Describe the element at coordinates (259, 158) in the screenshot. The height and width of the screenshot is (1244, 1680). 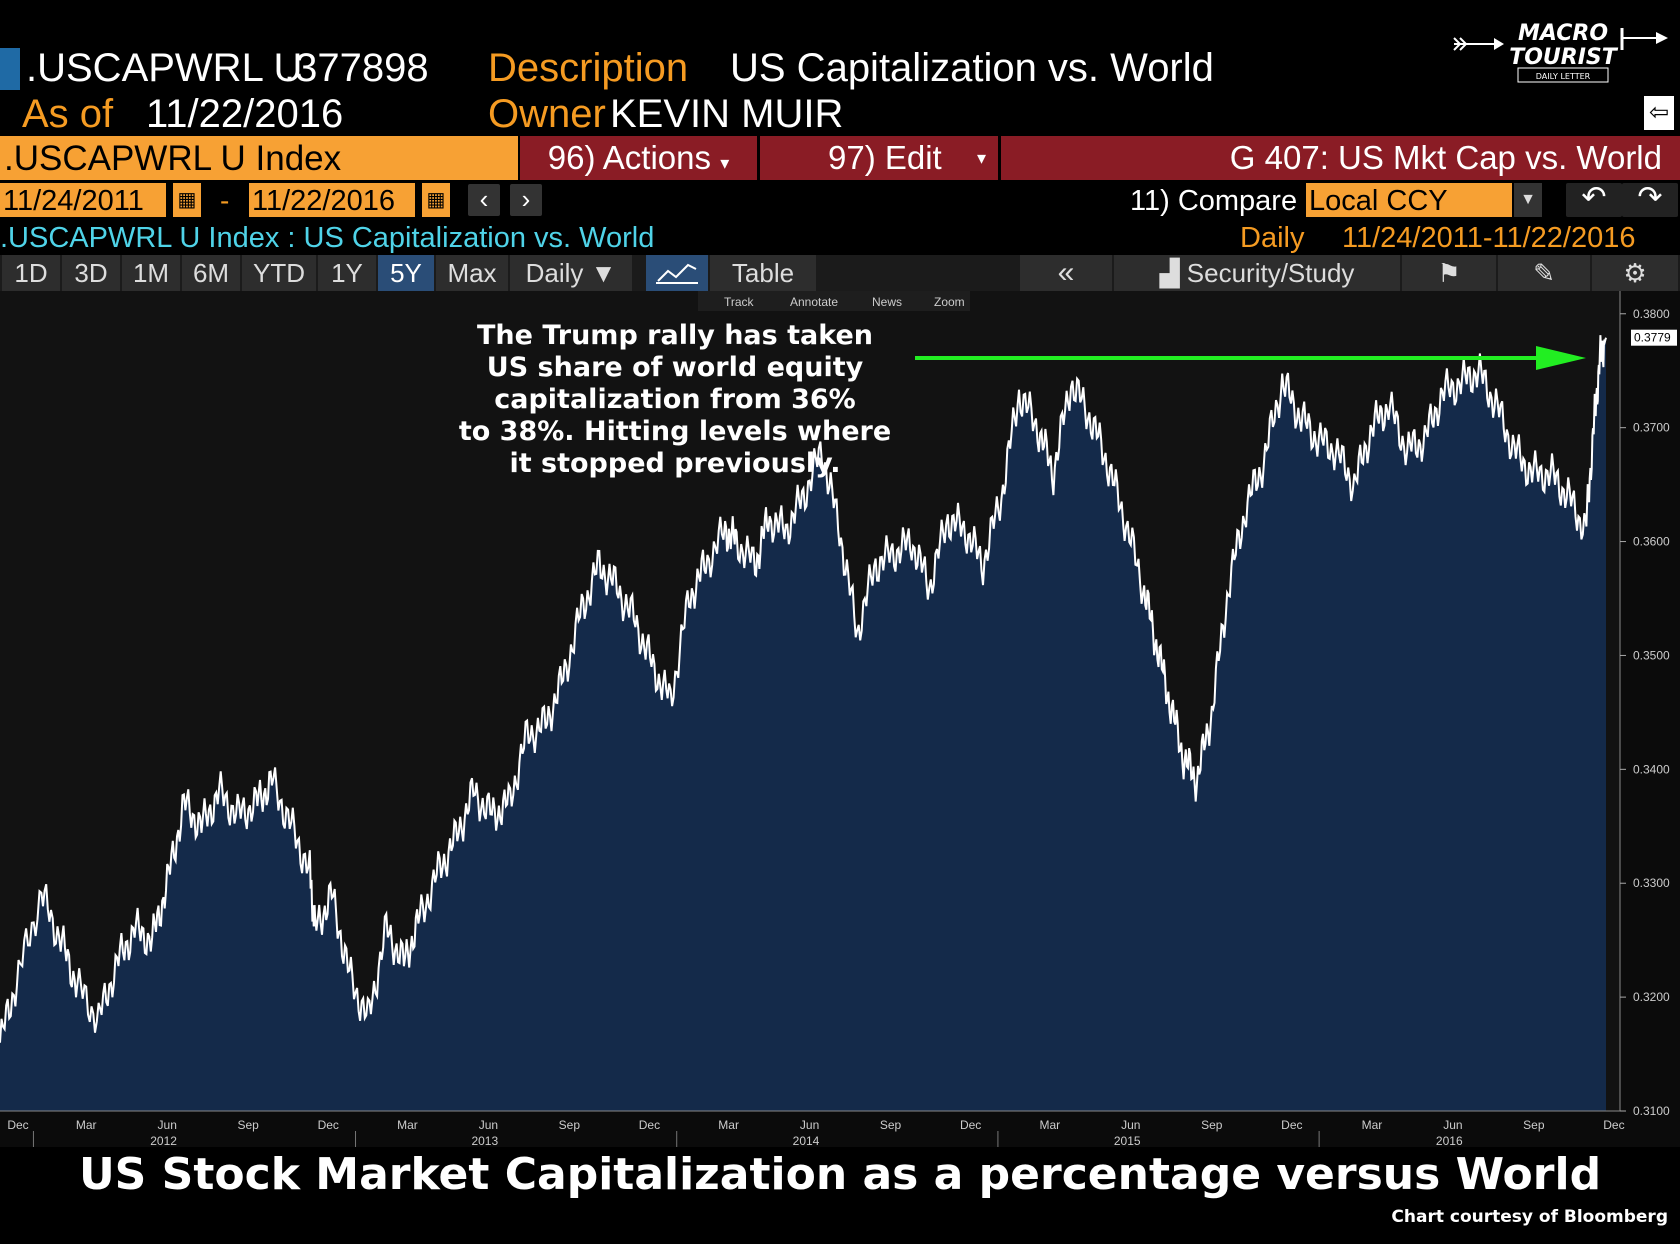
I see `security-field: .USCAPWRL U Index` at that location.